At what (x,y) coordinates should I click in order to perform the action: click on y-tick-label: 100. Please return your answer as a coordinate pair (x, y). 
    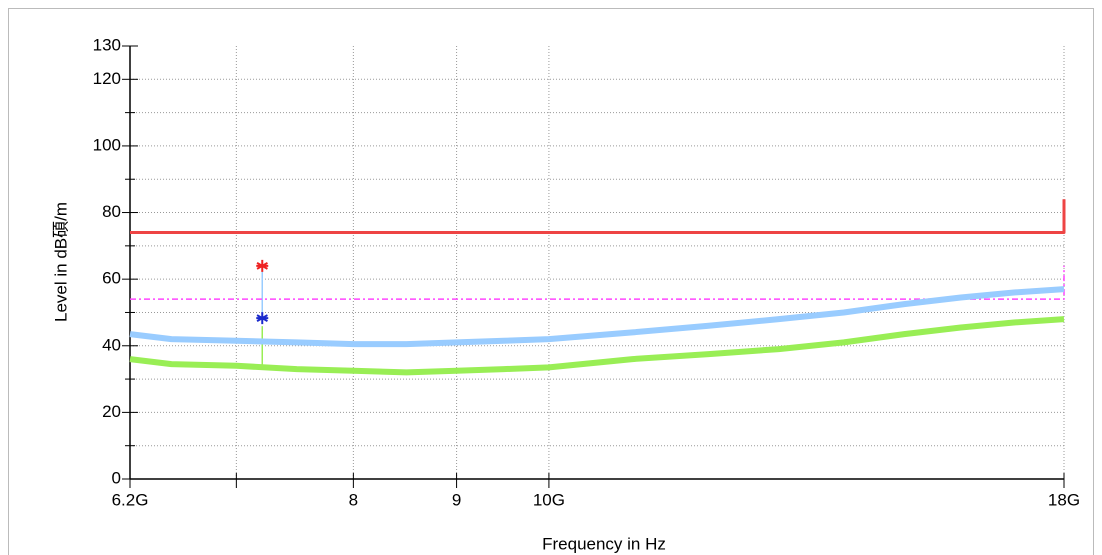
    Looking at the image, I should click on (107, 144).